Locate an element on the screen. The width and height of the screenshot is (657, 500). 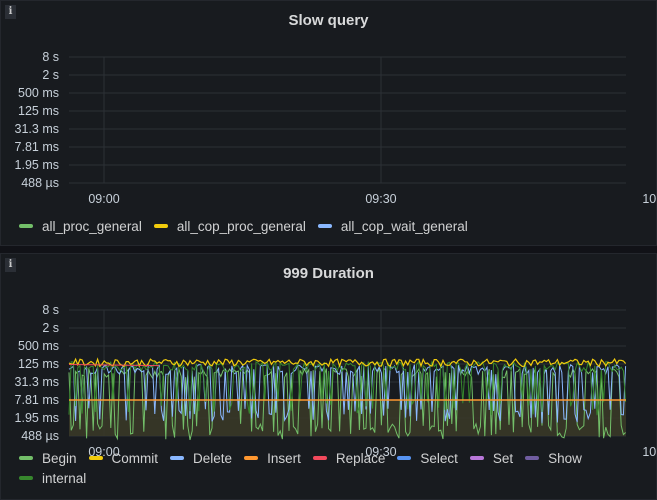
legend-label: Begin is located at coordinates (59, 458).